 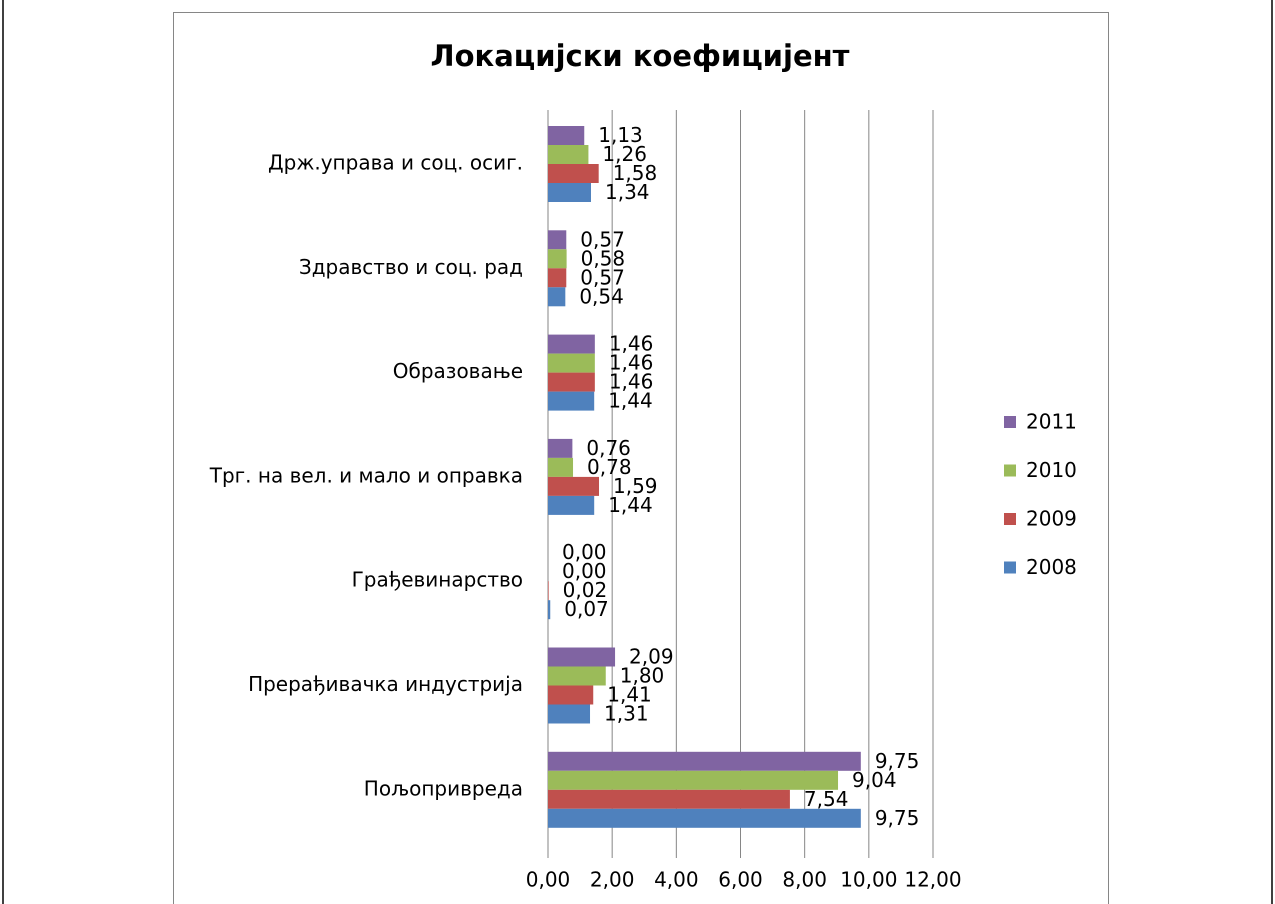 I want to click on data-label: 1,59, so click(x=635, y=486).